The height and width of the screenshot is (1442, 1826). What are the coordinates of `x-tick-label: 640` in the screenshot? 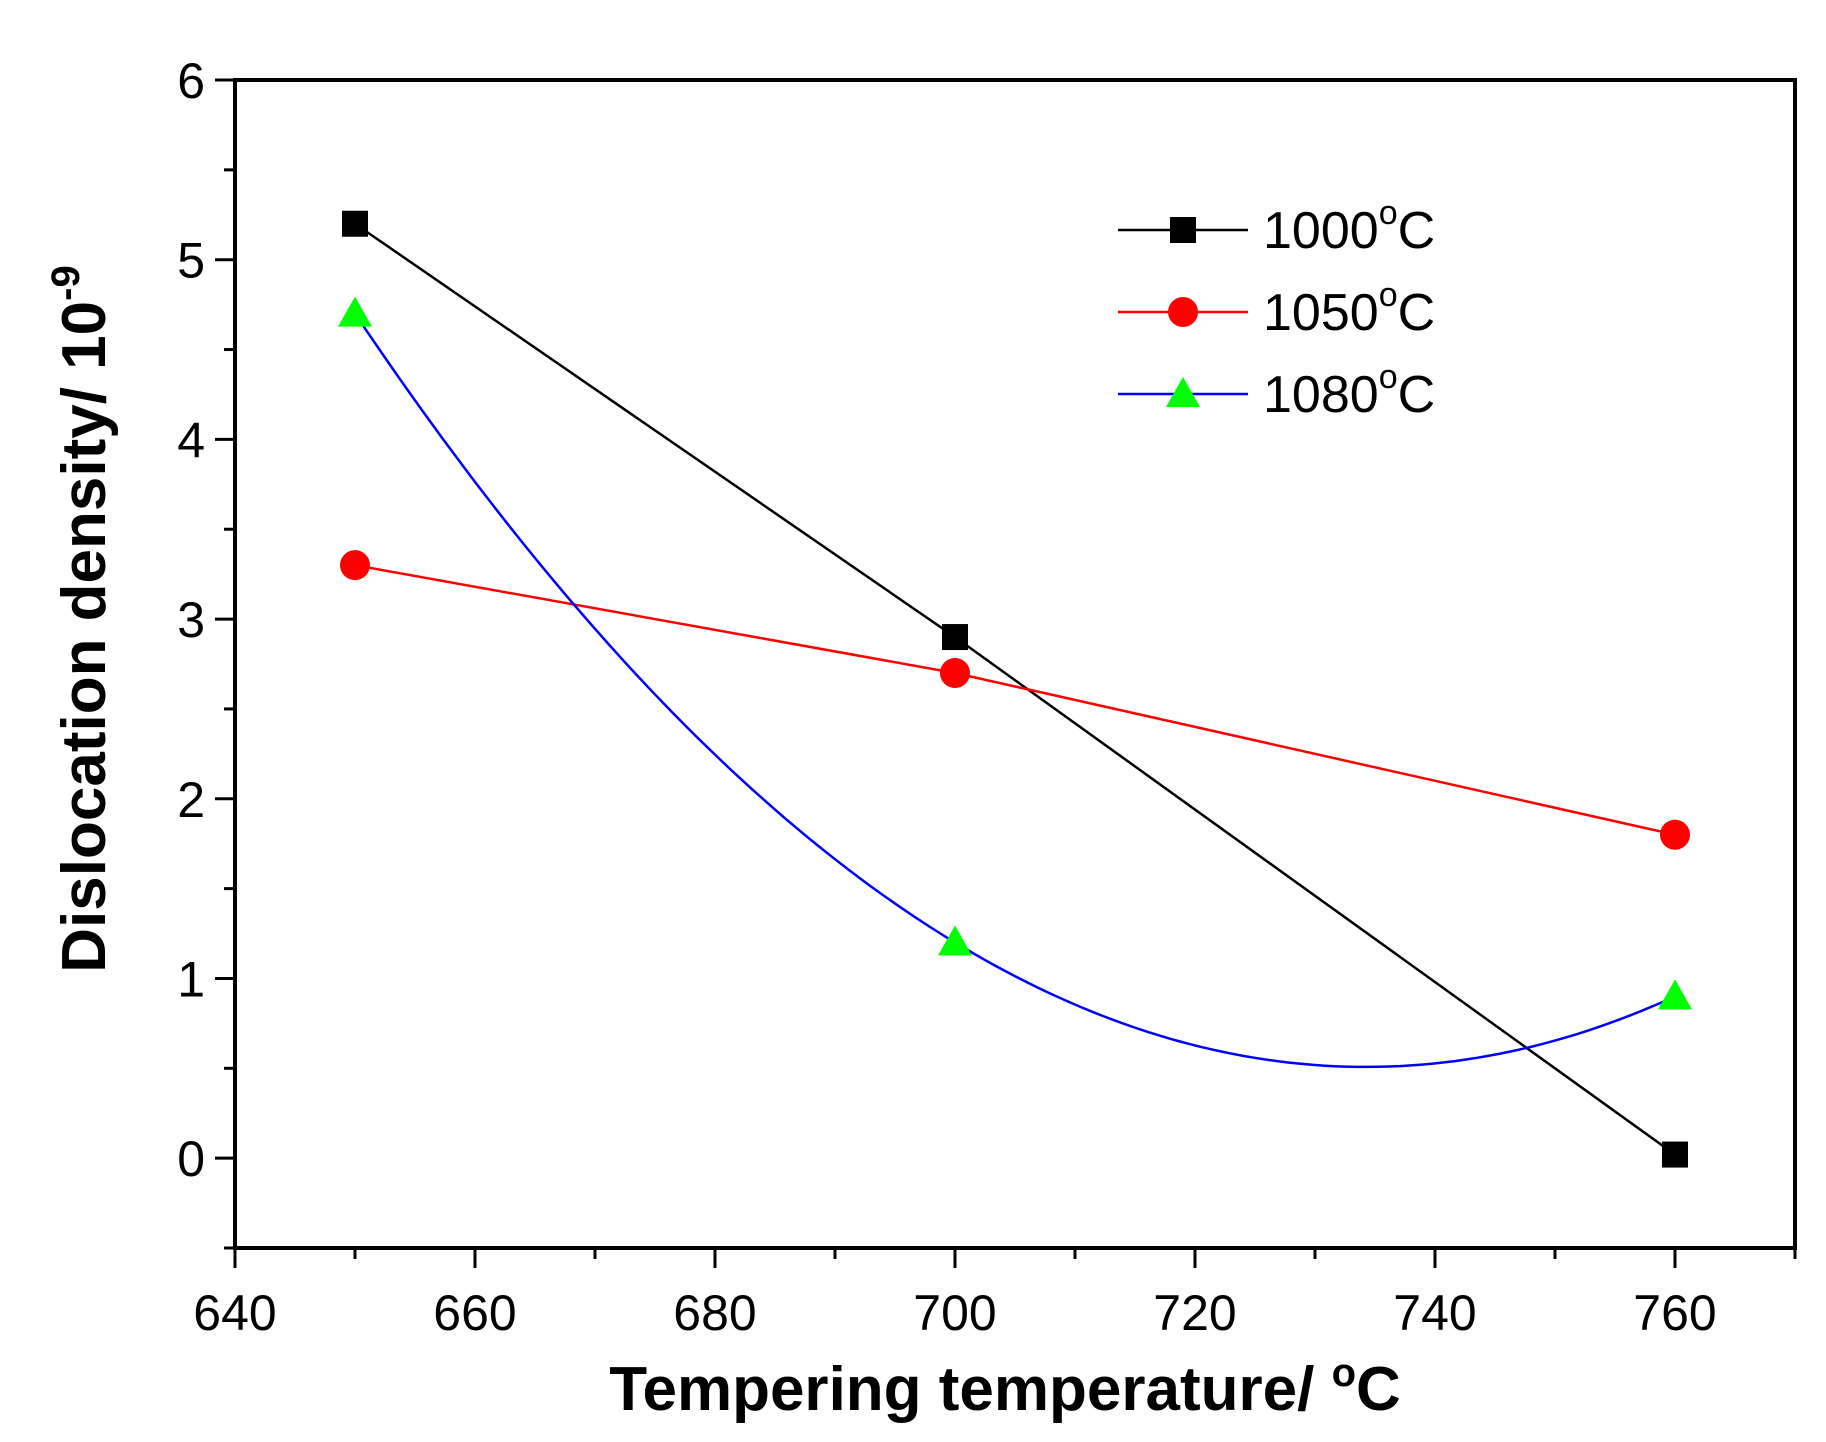 It's located at (234, 1313).